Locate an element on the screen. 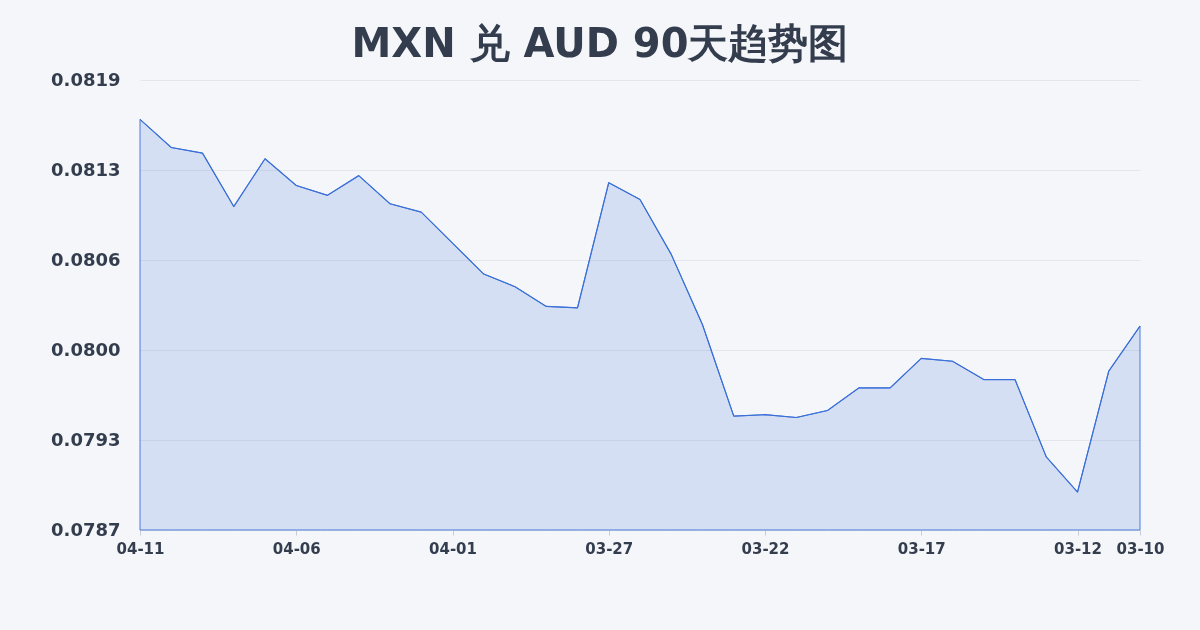 The height and width of the screenshot is (630, 1200). x-tick-label: 03-17 is located at coordinates (921, 548).